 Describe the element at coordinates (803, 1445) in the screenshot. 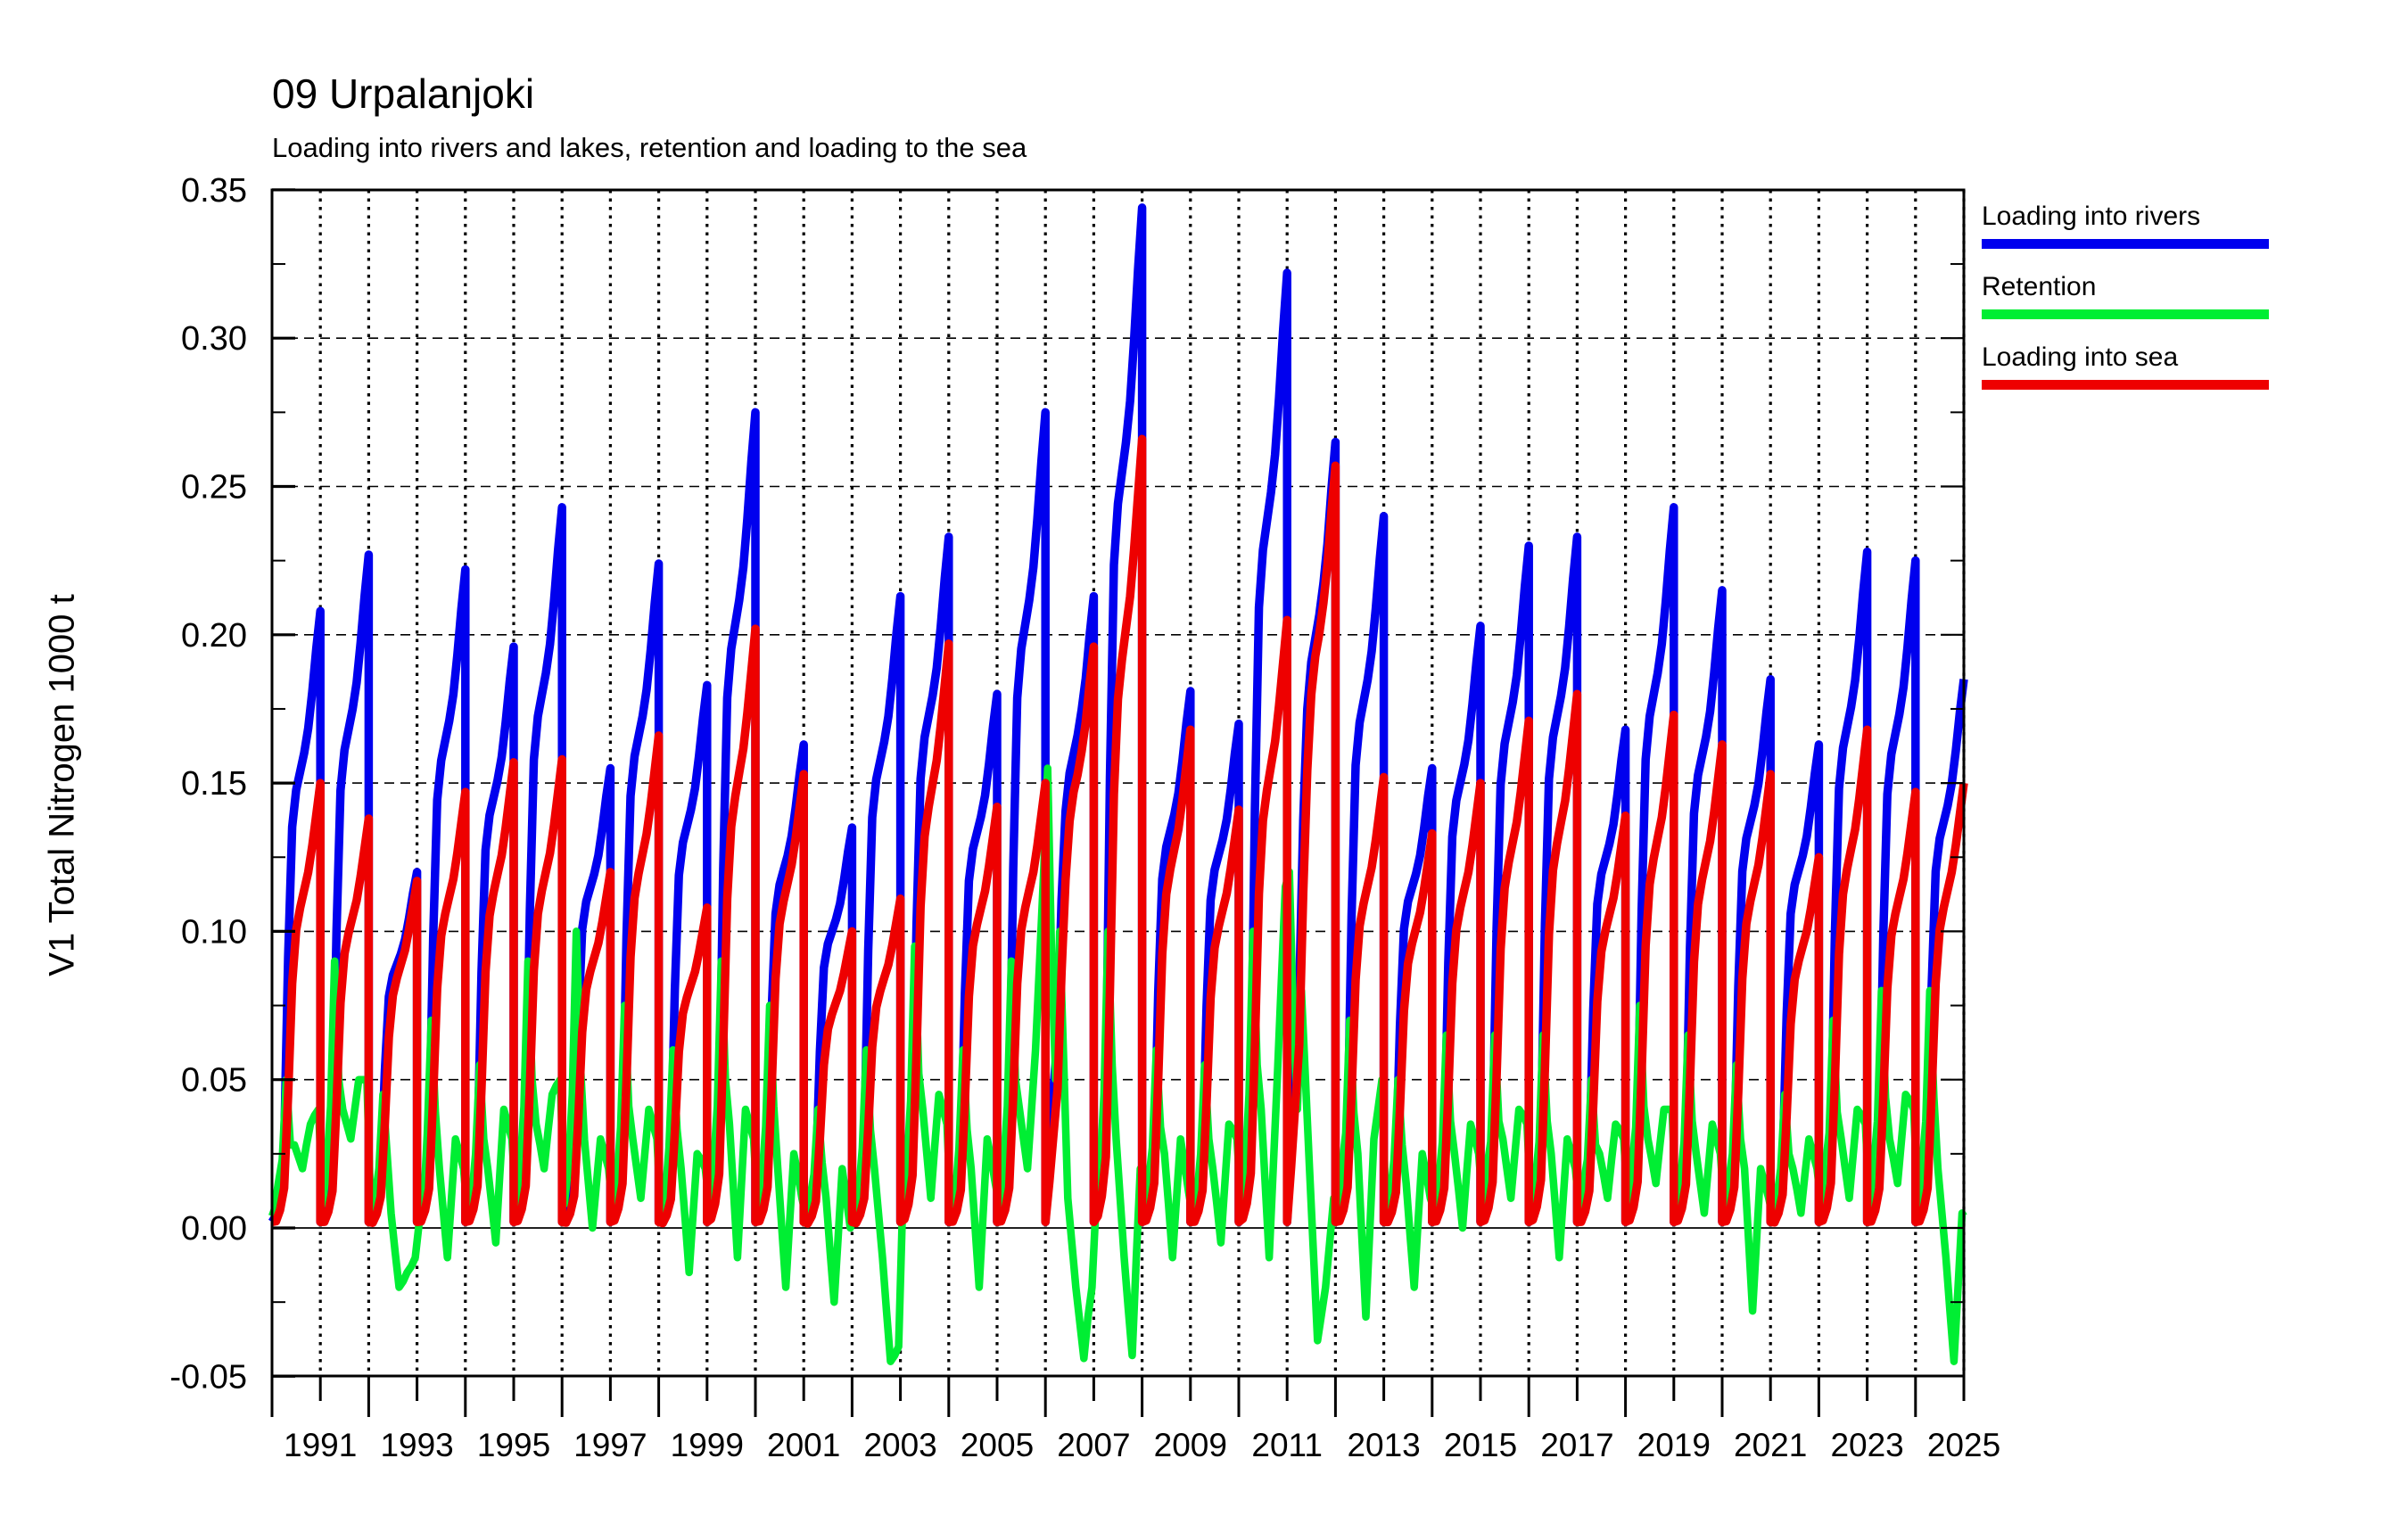

I see `x-tick-label-2001: 2001` at that location.